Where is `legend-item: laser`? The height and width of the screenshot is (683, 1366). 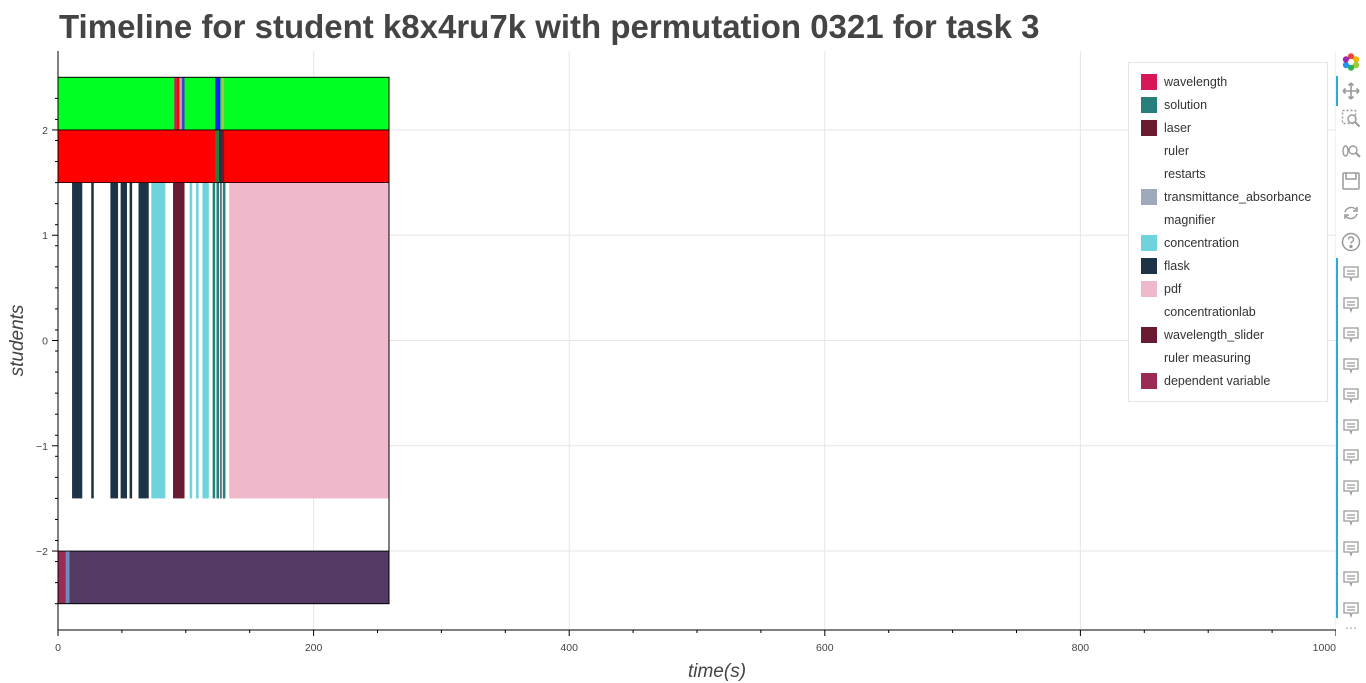 legend-item: laser is located at coordinates (1166, 128).